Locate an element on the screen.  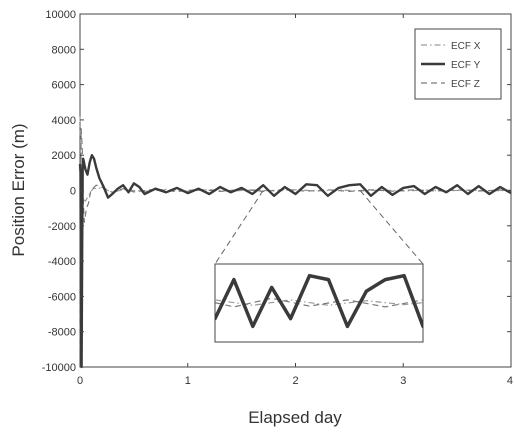
inset-line-ecf-z is located at coordinates (319, 302).